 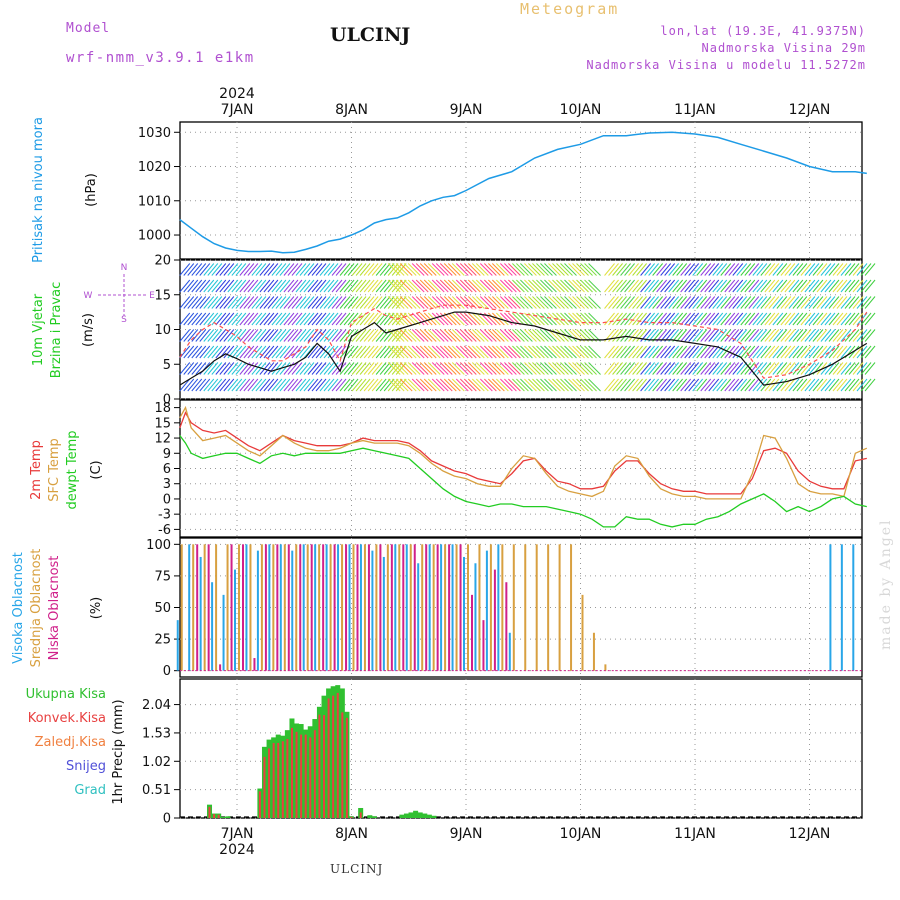 I want to click on date-label-bottom: 9JAN, so click(x=466, y=834).